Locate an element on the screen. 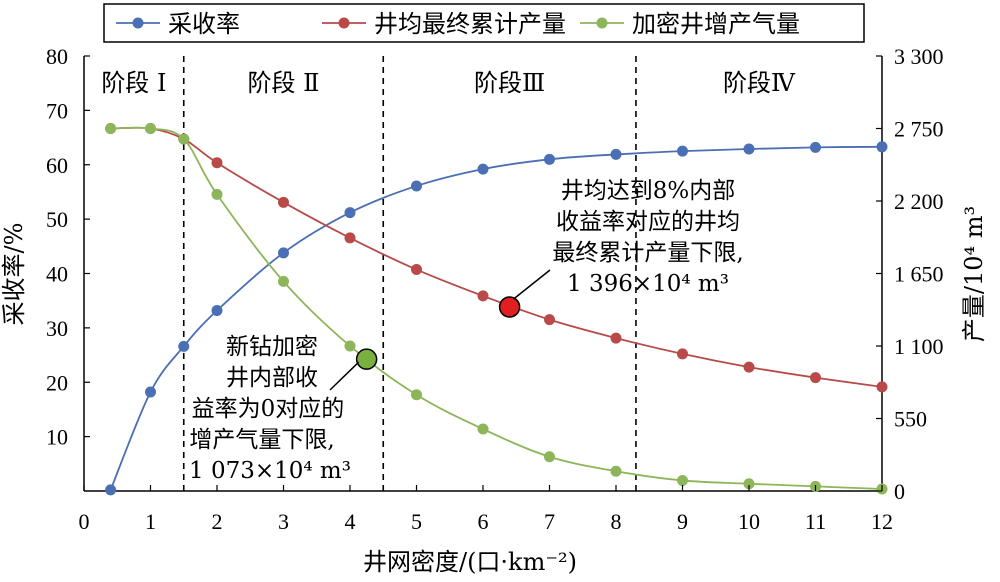 Image resolution: width=1000 pixels, height=582 pixels. y-left-tick-label: 70 is located at coordinates (57, 110).